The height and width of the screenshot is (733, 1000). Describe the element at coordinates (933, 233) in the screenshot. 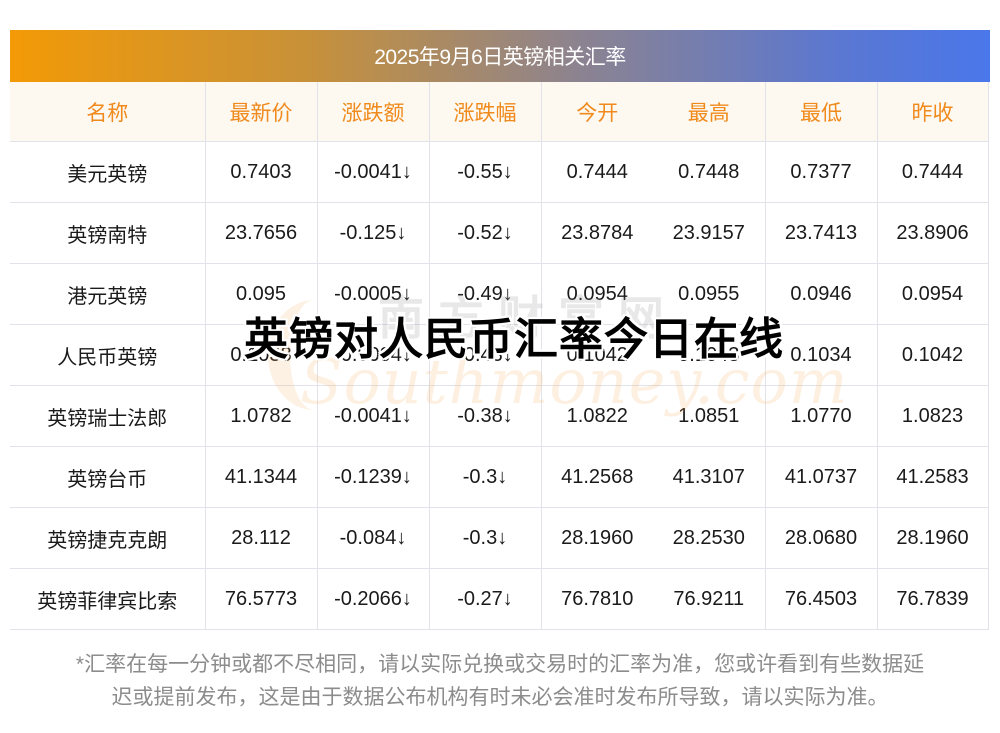

I see `prev-close-price: 23.8906` at that location.